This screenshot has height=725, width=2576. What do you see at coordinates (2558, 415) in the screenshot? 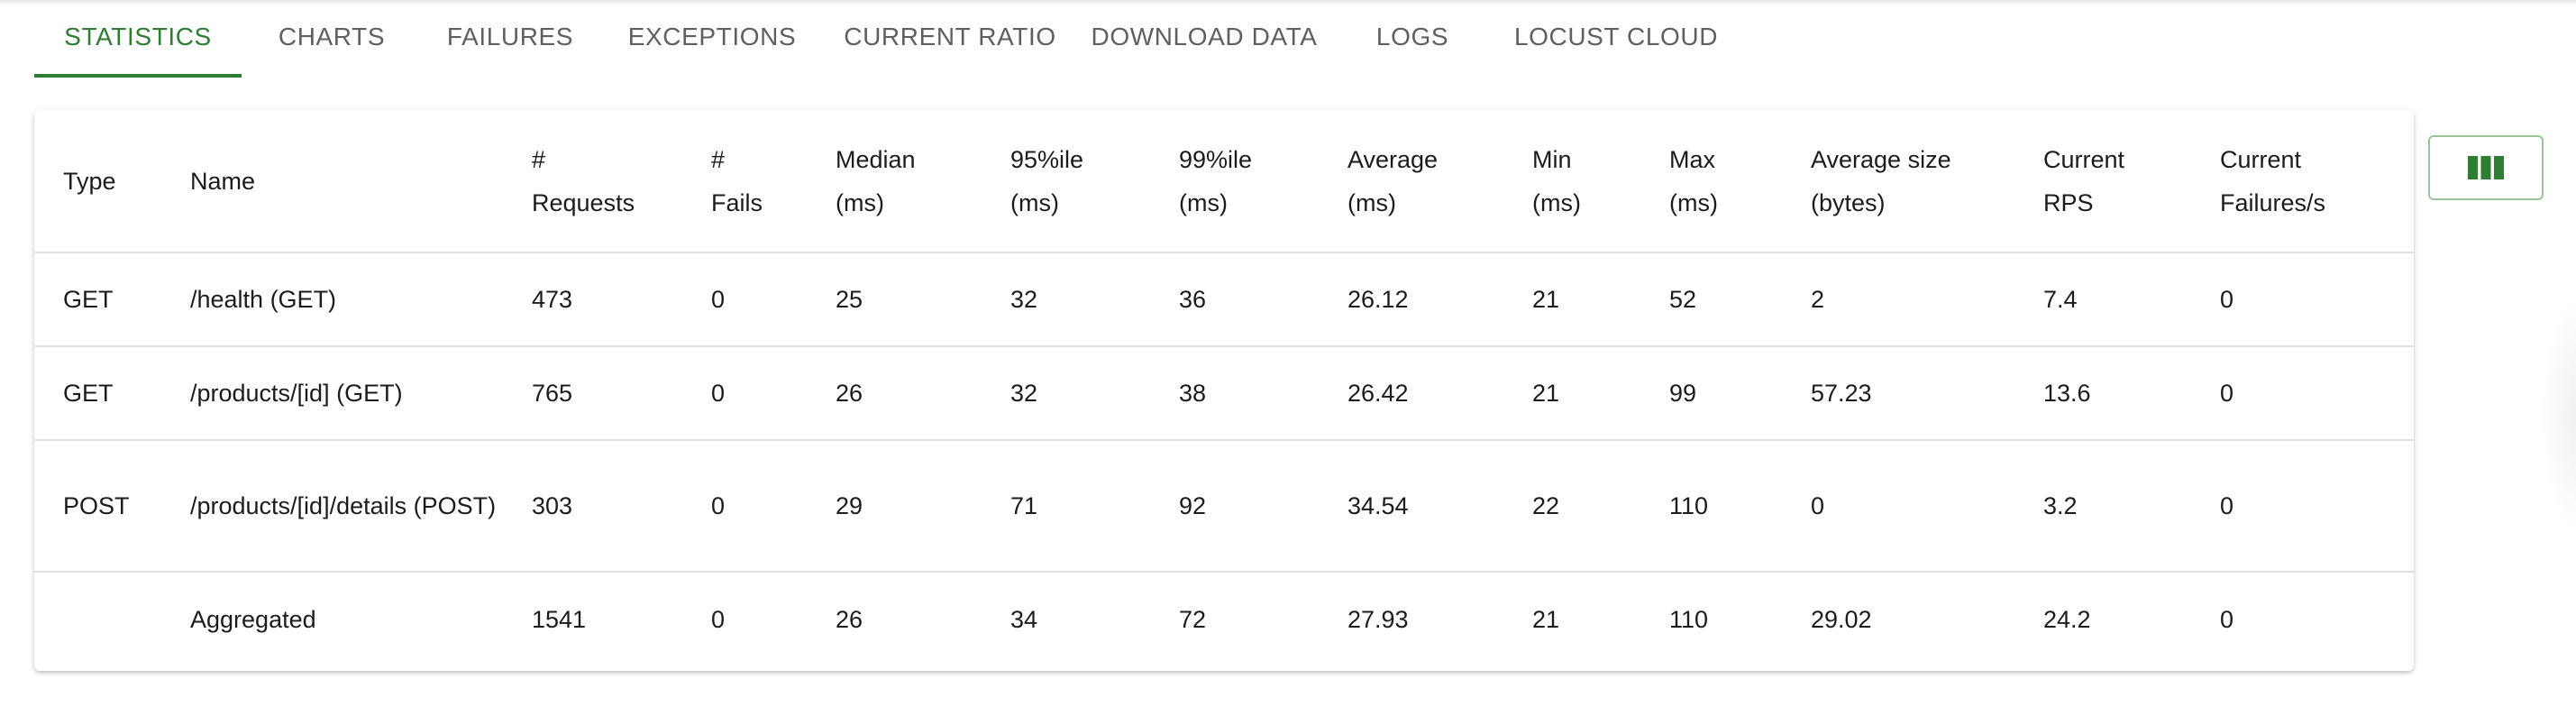
I see `edge-shadow` at bounding box center [2558, 415].